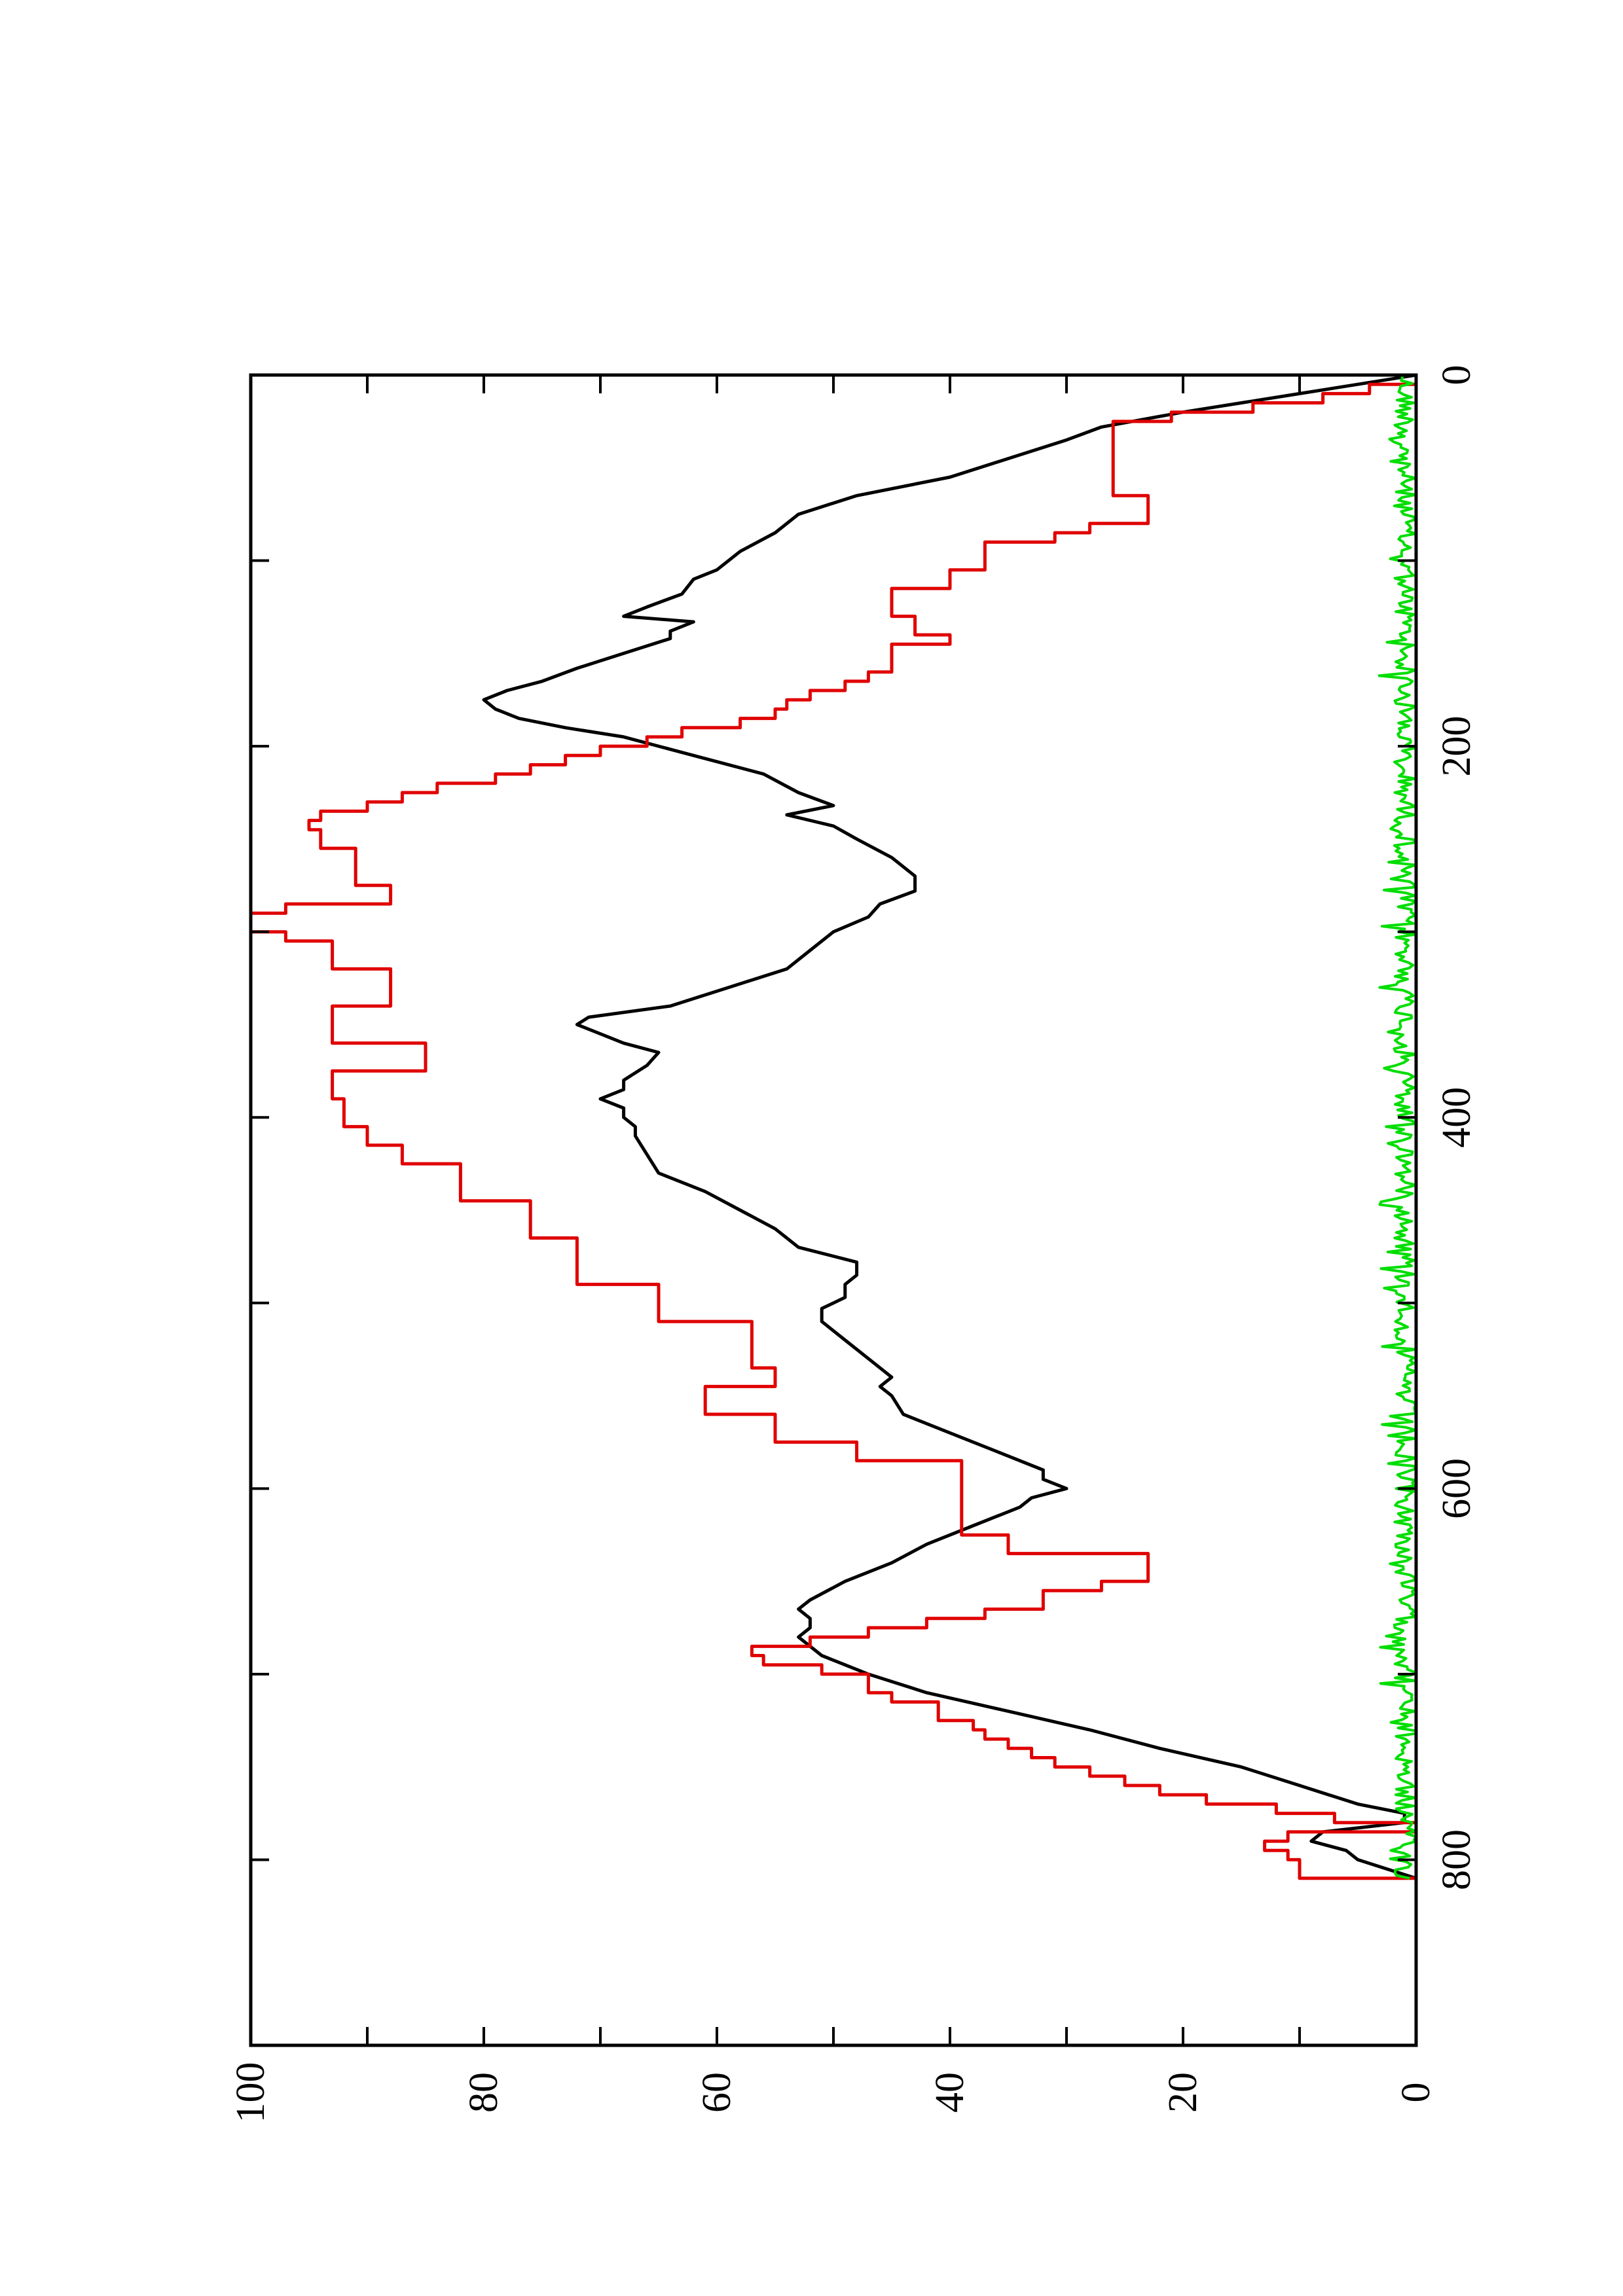  Describe the element at coordinates (1456, 376) in the screenshot. I see `x-tick-label: 0` at that location.